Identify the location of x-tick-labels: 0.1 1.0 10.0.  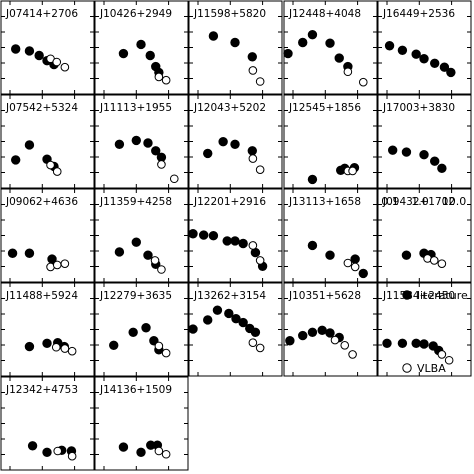
(423, 201).